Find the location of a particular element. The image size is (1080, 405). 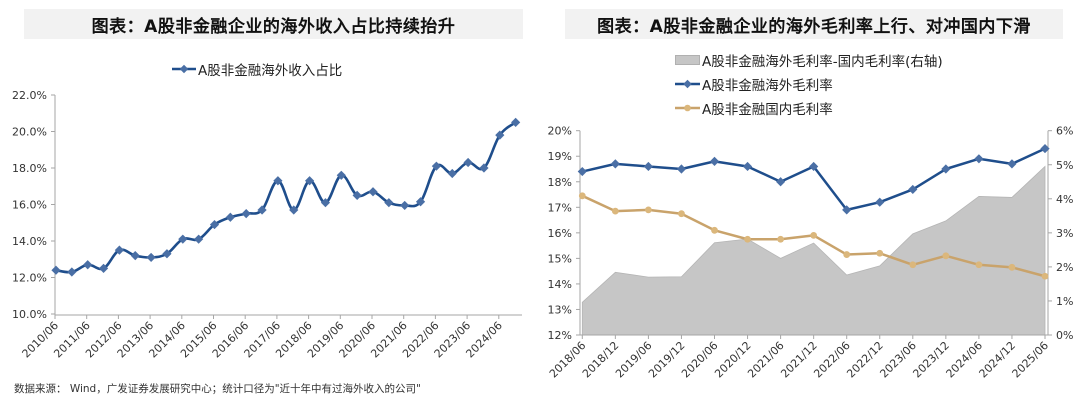

y-tick-label: 14.0% is located at coordinates (29, 241).